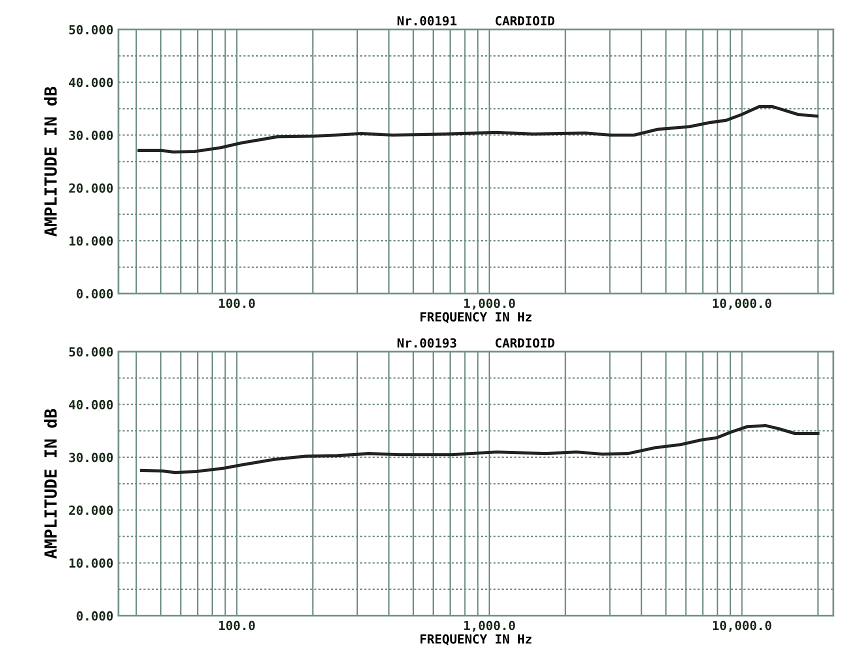 Image resolution: width=846 pixels, height=655 pixels. What do you see at coordinates (476, 343) in the screenshot?
I see `chart-title: Nr.00193 CARDIOID` at bounding box center [476, 343].